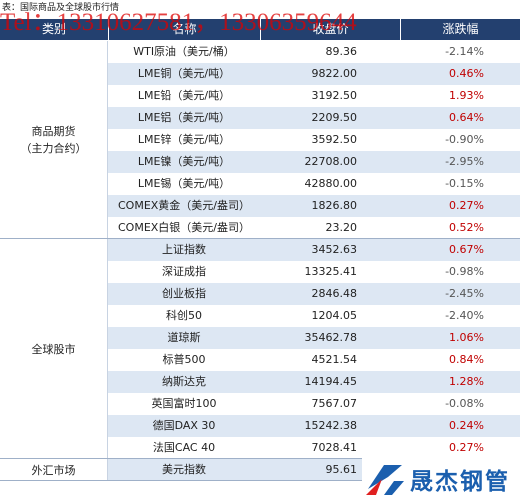  What do you see at coordinates (184, 403) in the screenshot?
I see `name-cell: 英国富时100` at bounding box center [184, 403].